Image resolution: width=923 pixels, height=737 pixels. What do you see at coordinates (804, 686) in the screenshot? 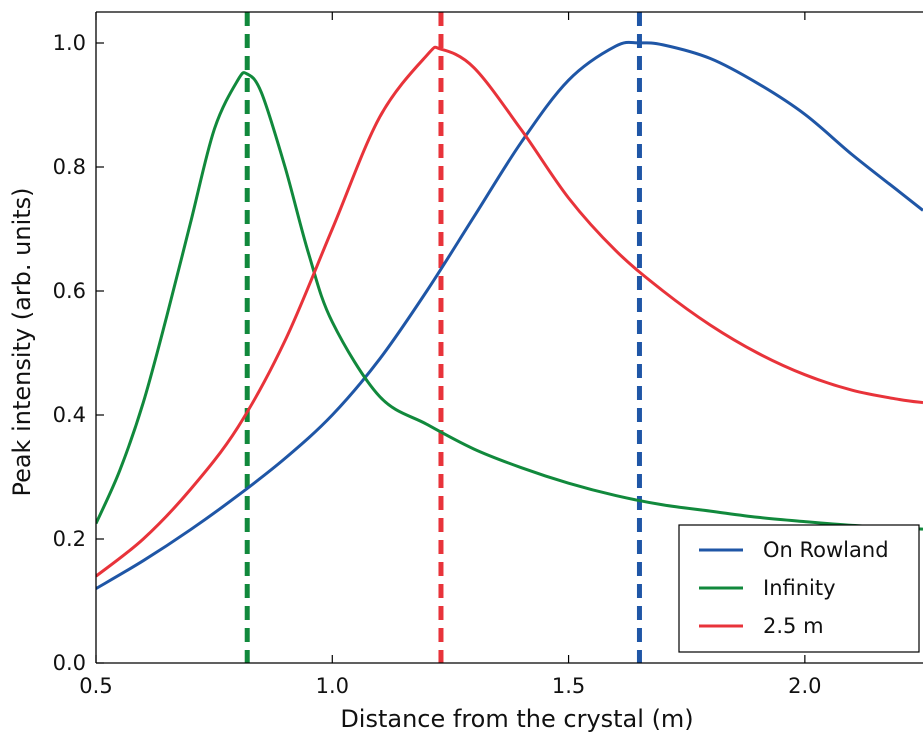
I see `x-tick-label: 2.0` at bounding box center [804, 686].